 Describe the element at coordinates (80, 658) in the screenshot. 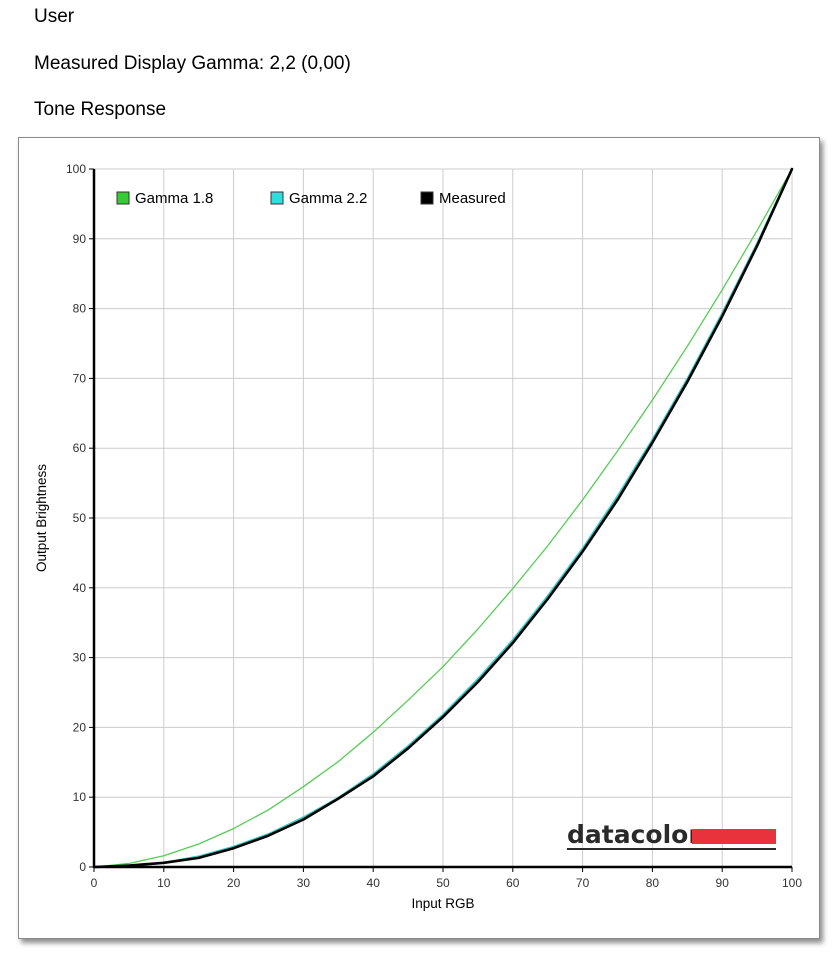

I see `y-tick-label: 30` at that location.